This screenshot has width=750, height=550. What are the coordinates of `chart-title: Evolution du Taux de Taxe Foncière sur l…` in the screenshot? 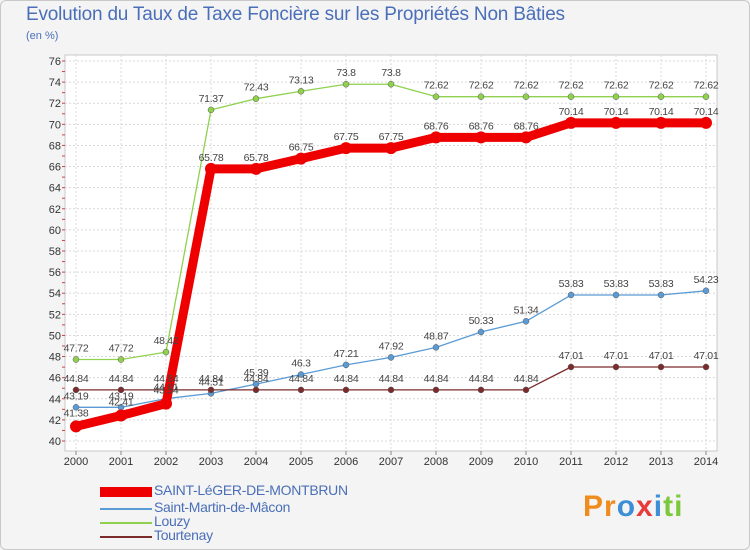 It's located at (295, 14).